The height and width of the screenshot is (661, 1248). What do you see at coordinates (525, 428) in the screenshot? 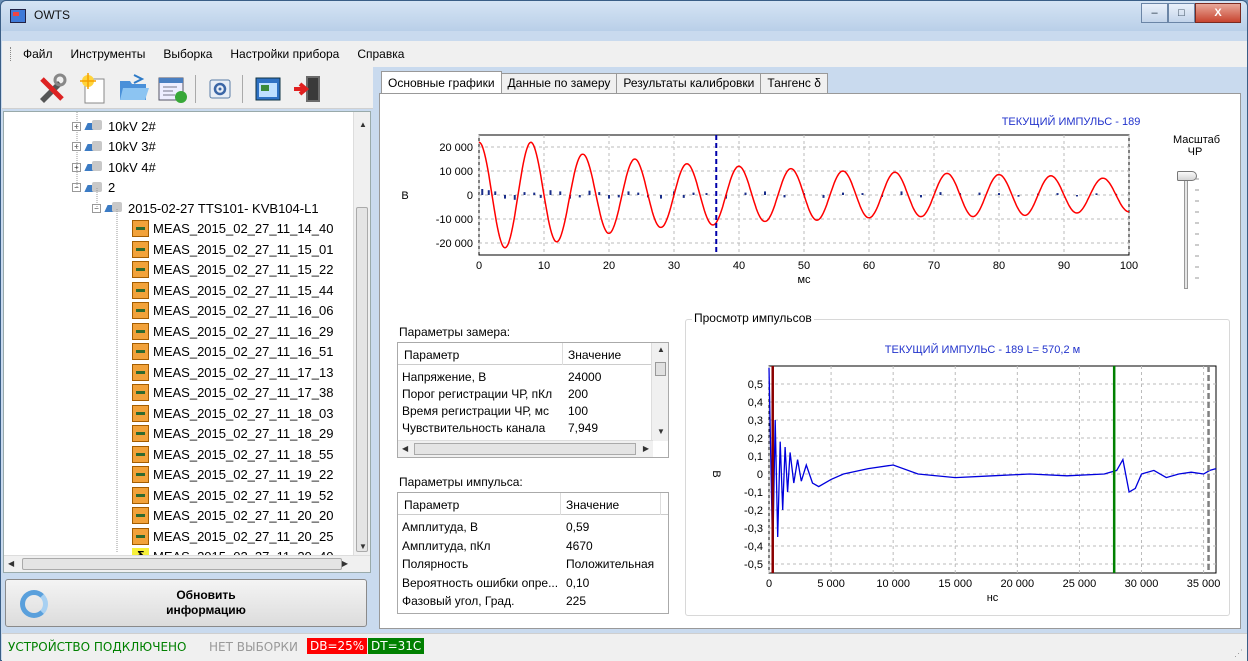
I see `grid-row: Чувствительность канала 7,949` at bounding box center [525, 428].